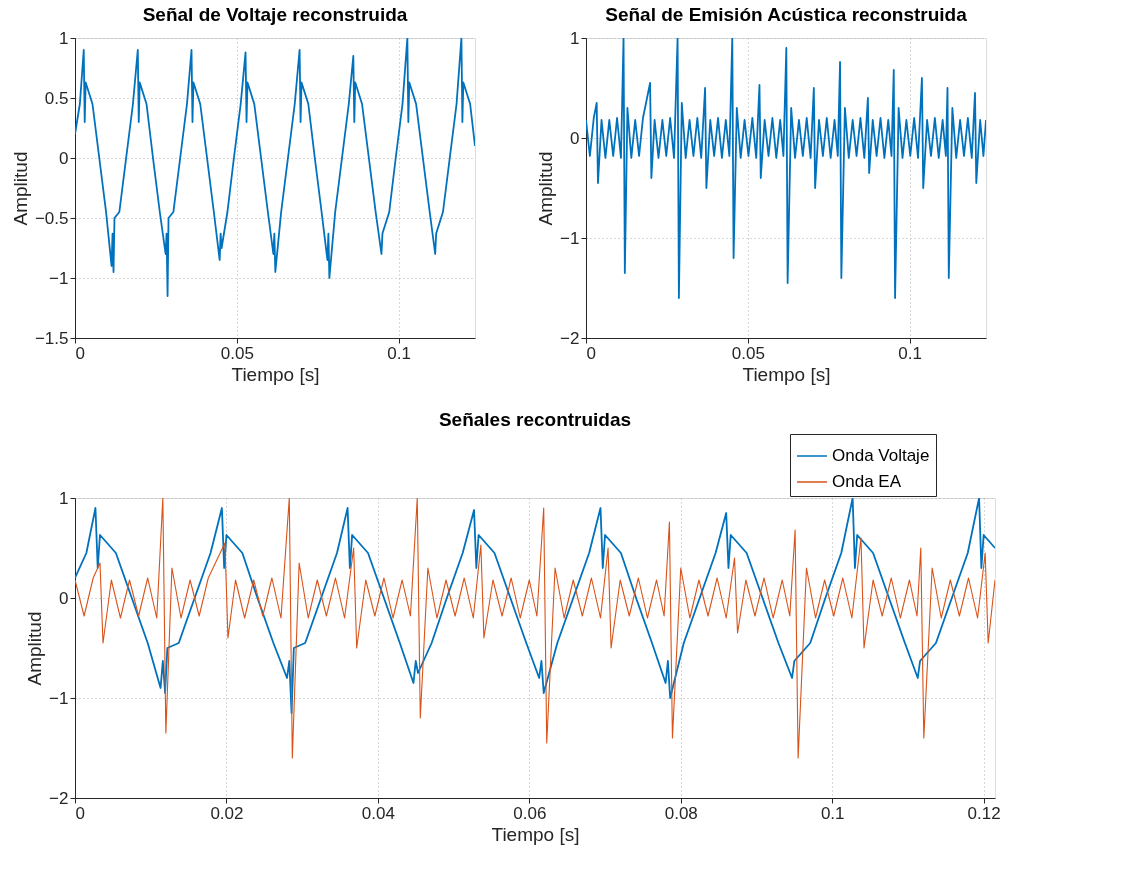 Image resolution: width=1142 pixels, height=879 pixels. I want to click on y-tick-label: 0.5, so click(56, 98).